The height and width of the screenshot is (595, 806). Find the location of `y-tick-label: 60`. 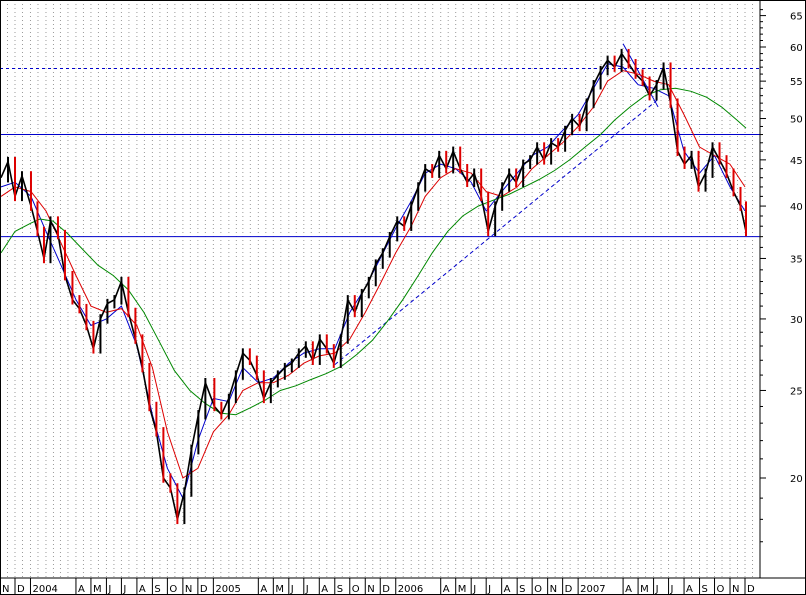

y-tick-label: 60 is located at coordinates (796, 48).